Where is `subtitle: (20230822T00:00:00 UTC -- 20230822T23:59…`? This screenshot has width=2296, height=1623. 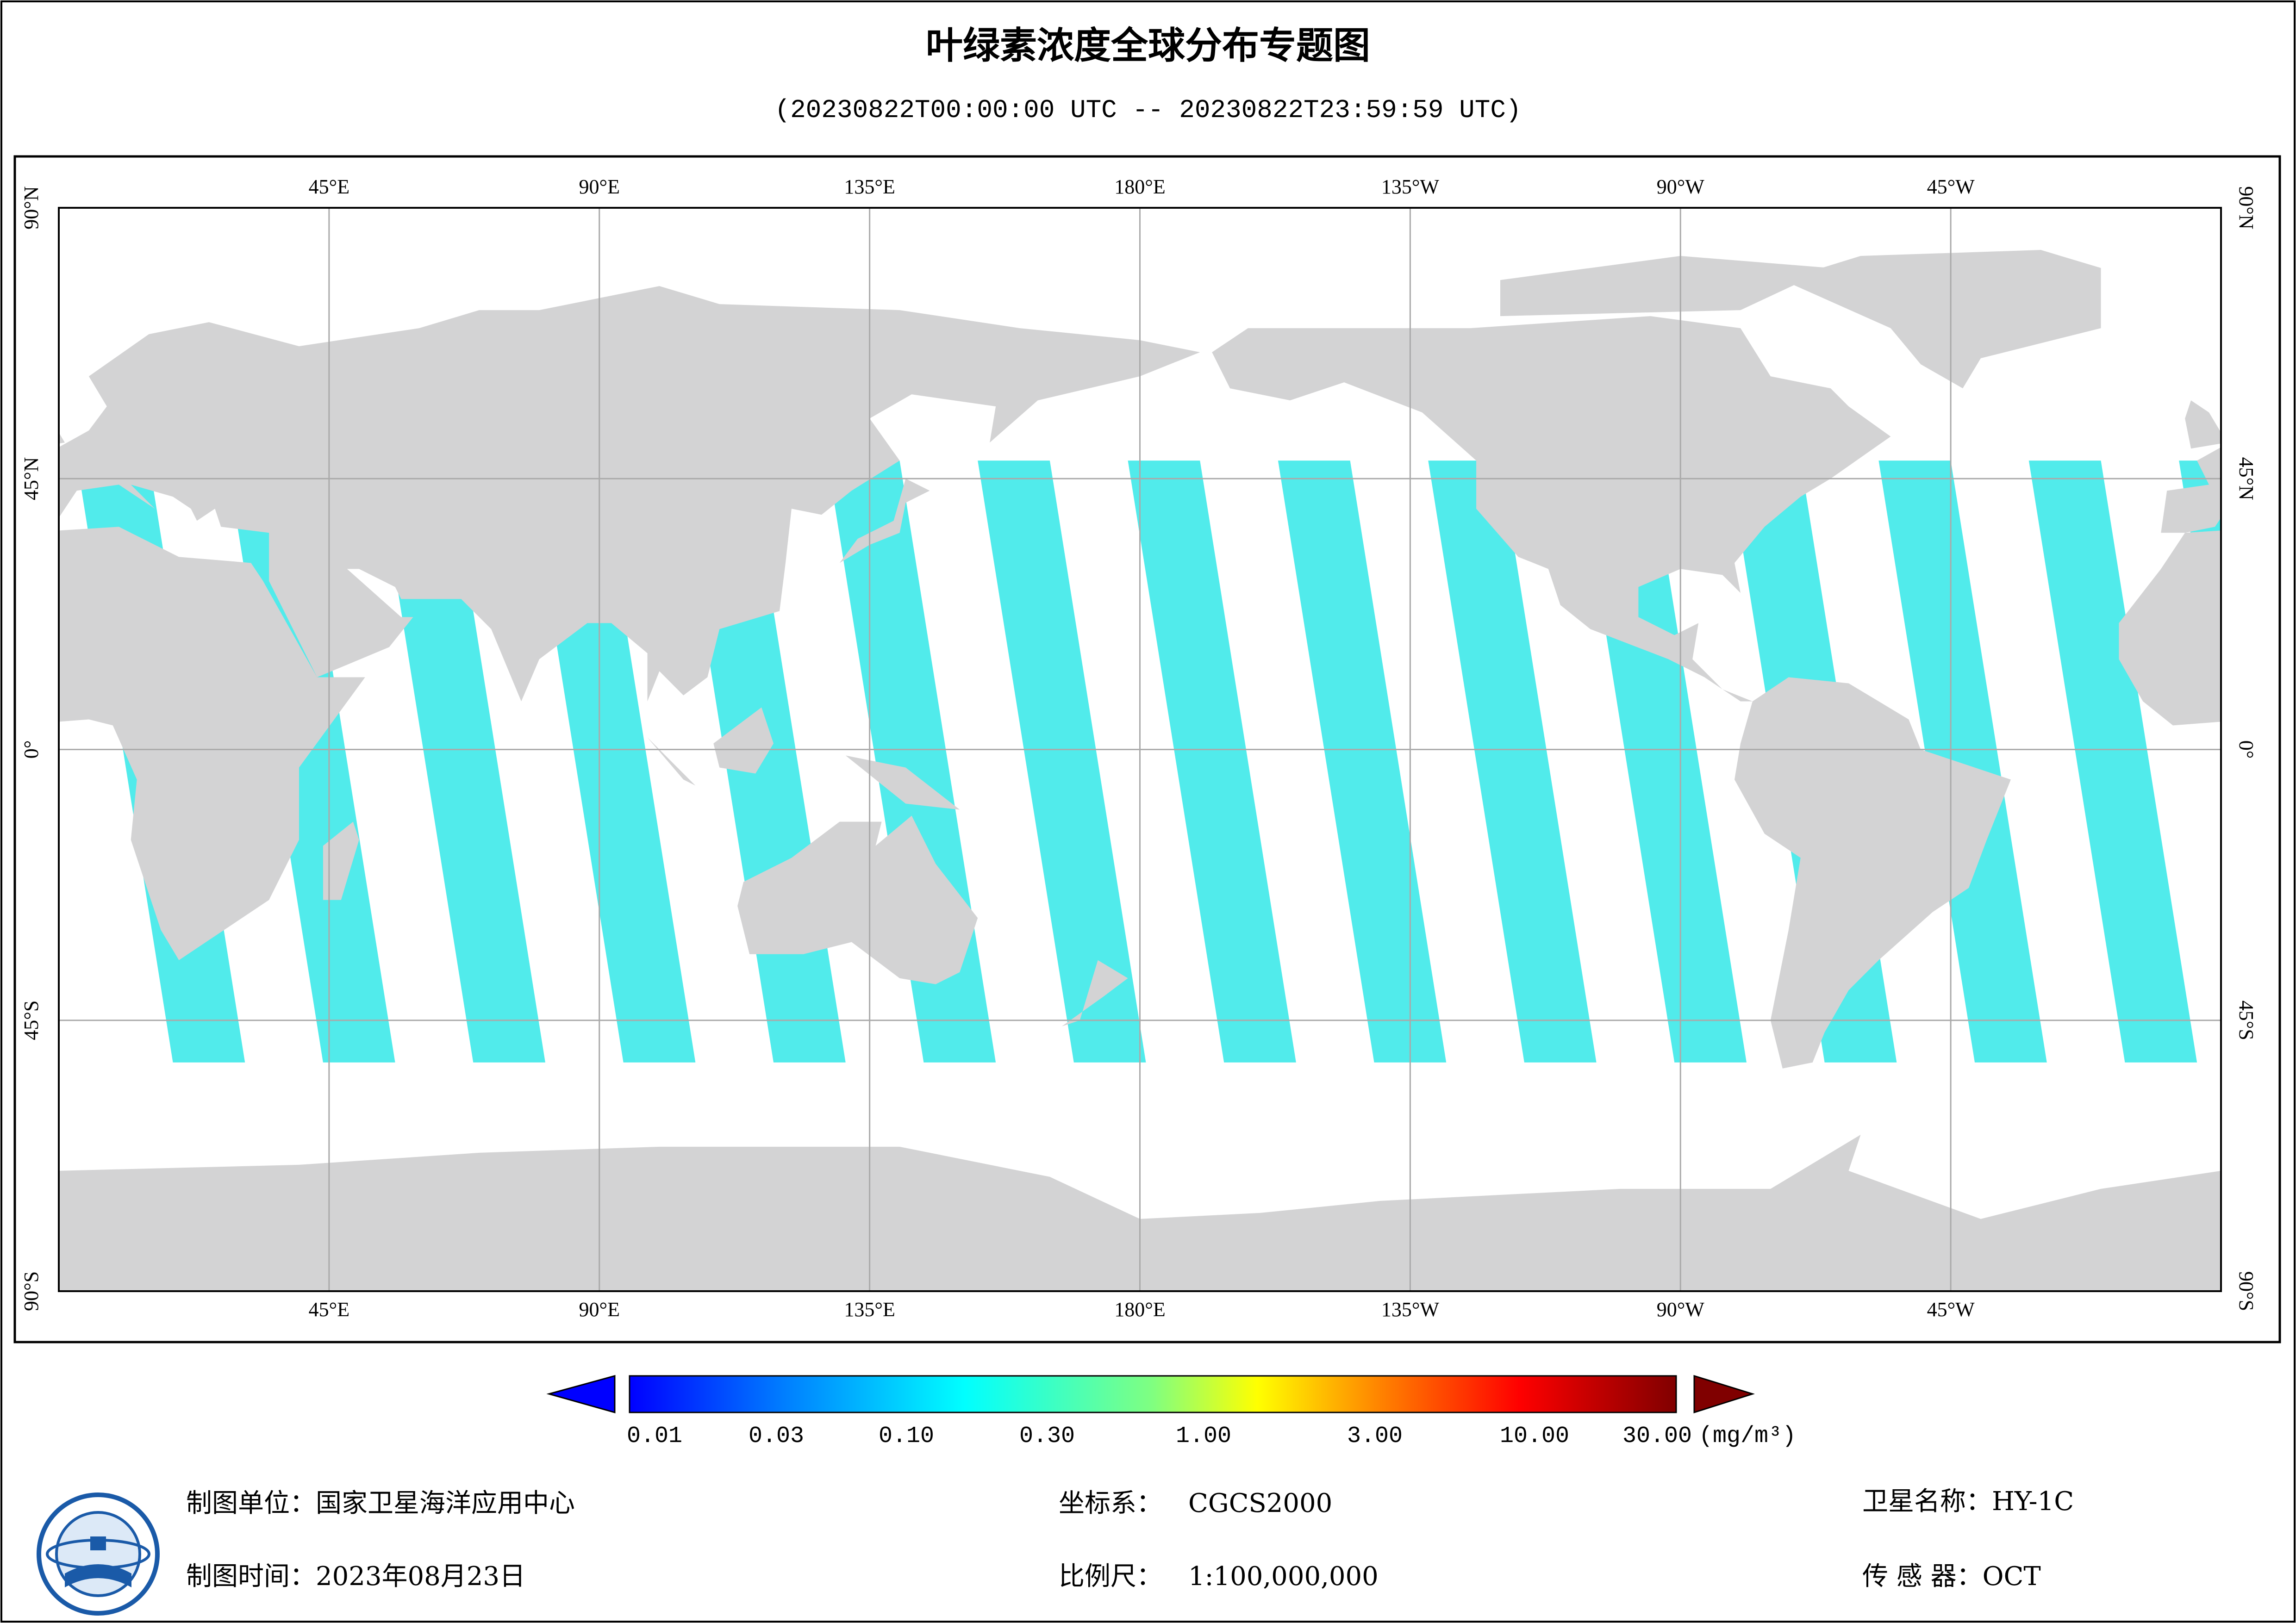 subtitle: (20230822T00:00:00 UTC -- 20230822T23:59… is located at coordinates (1147, 110).